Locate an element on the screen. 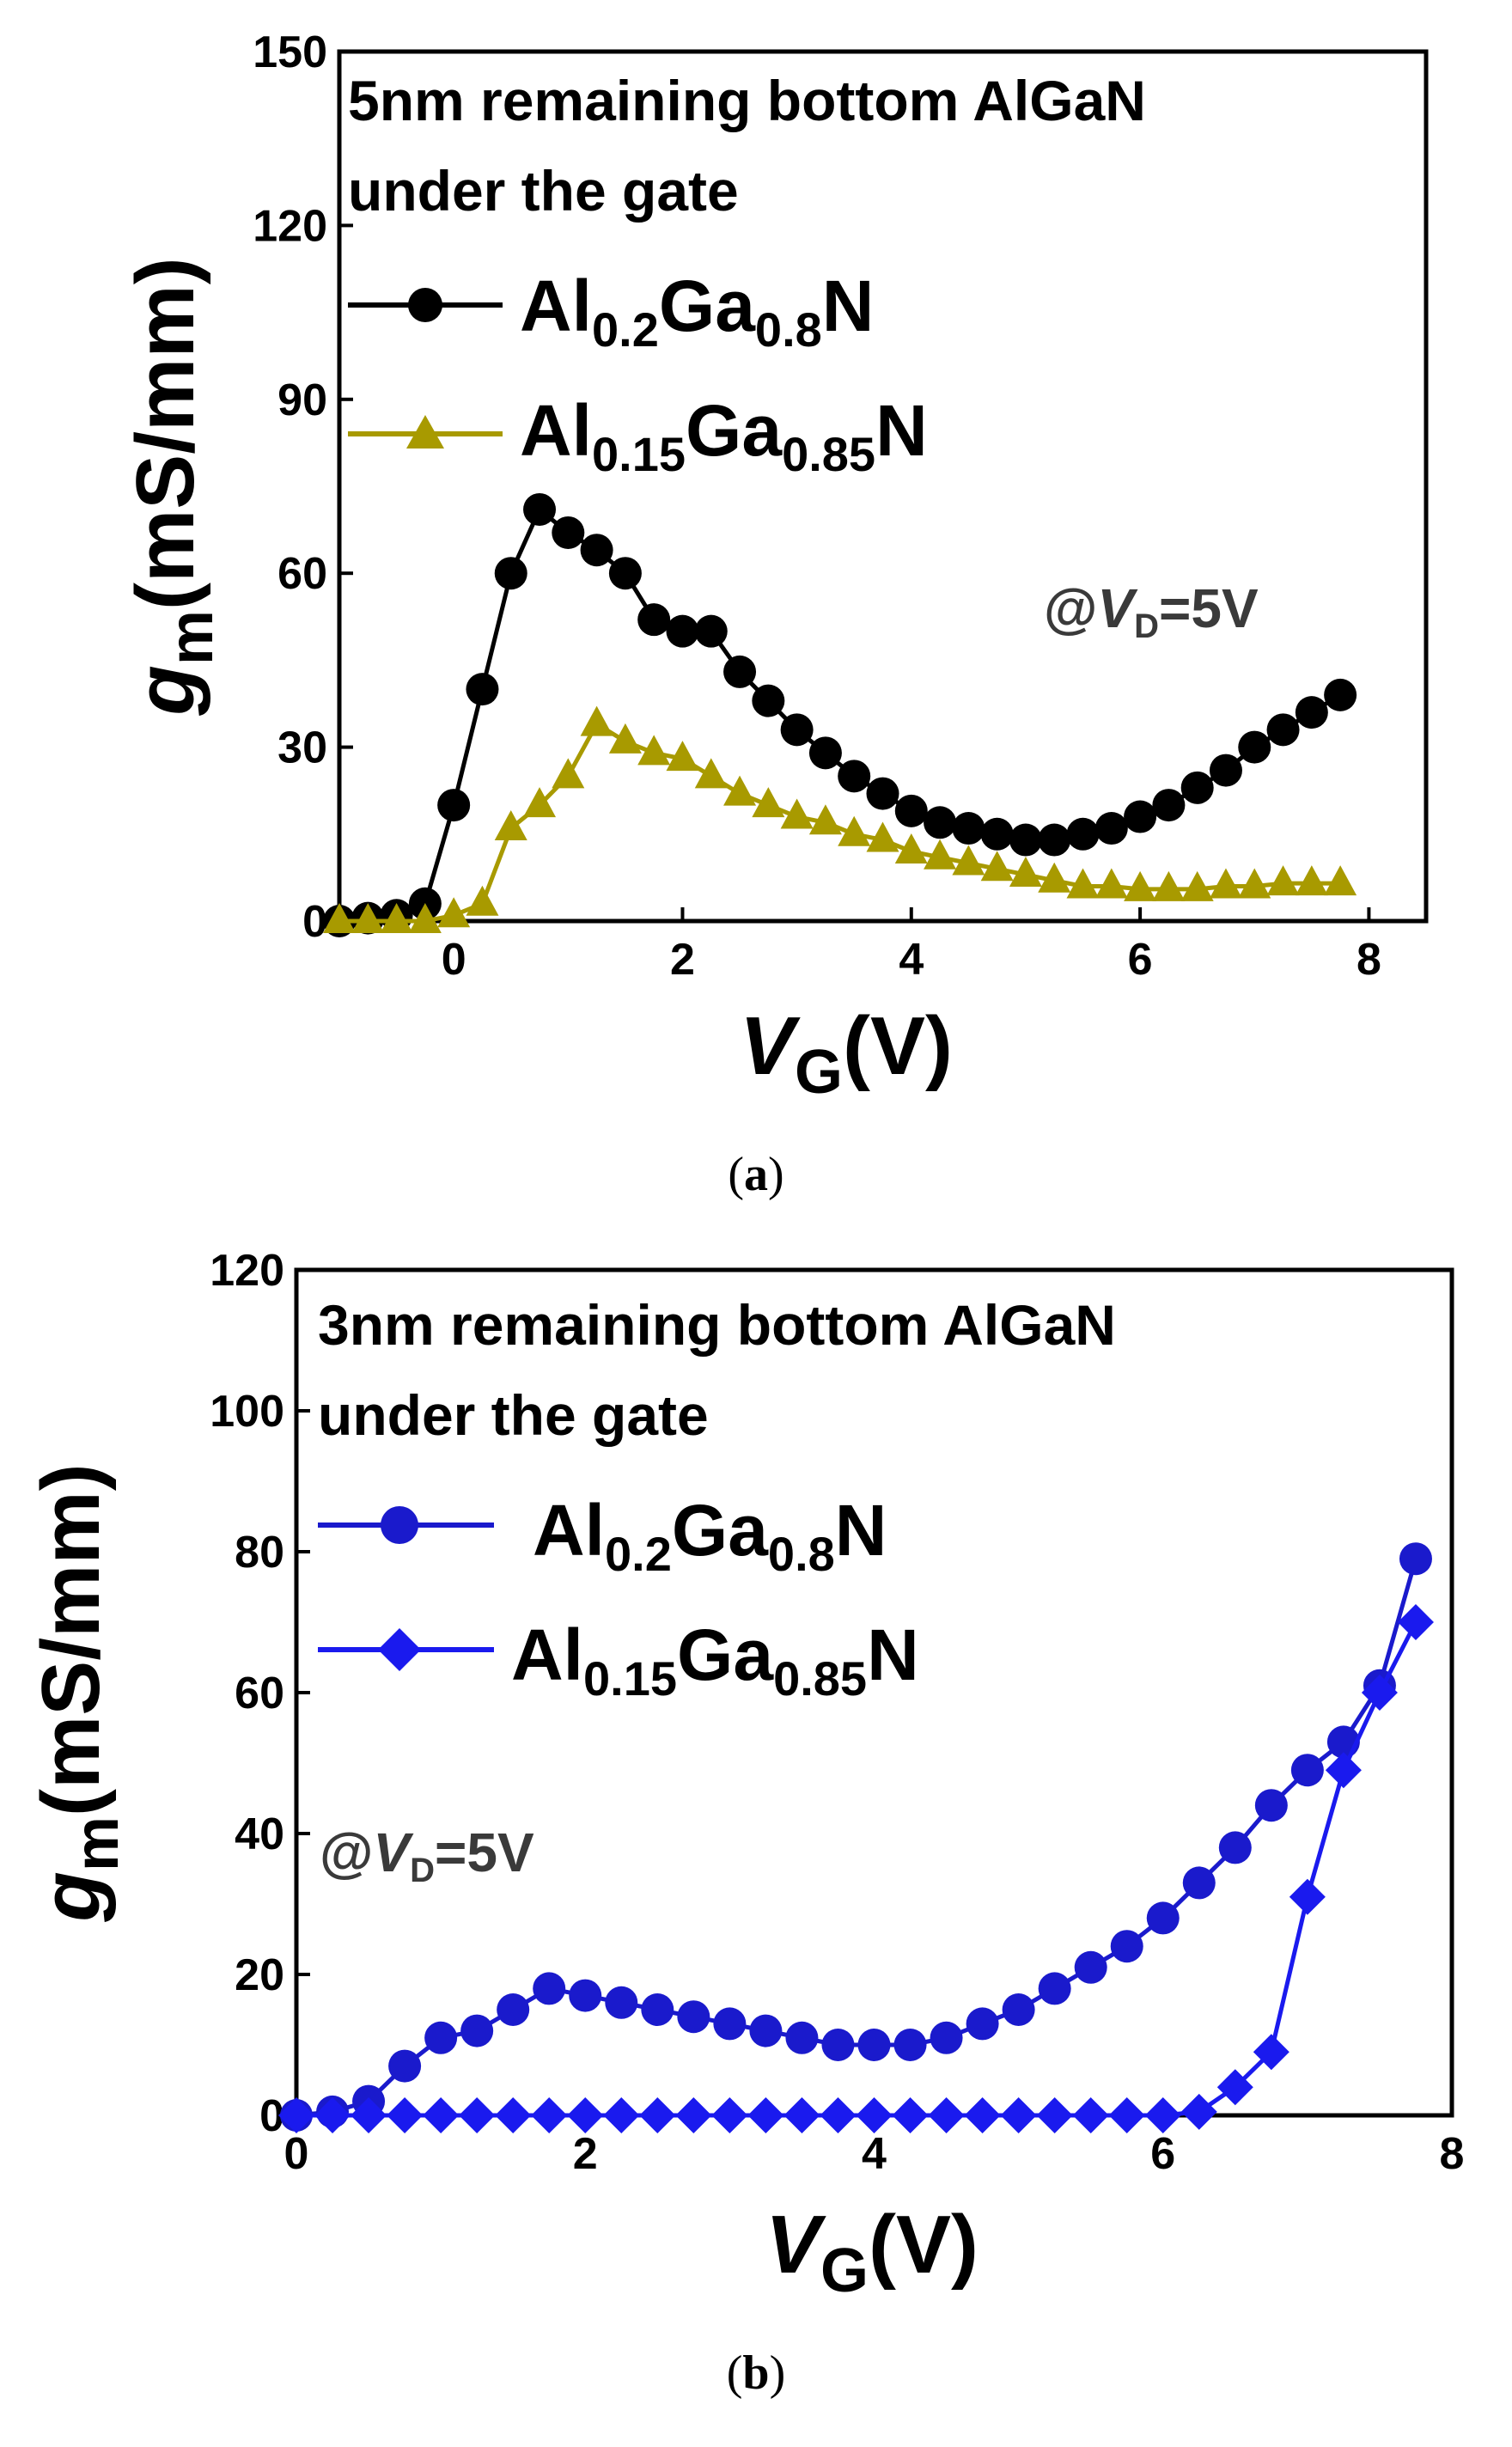 Image resolution: width=1512 pixels, height=2447 pixels. y-tick-label-a-2: 60 is located at coordinates (302, 574).